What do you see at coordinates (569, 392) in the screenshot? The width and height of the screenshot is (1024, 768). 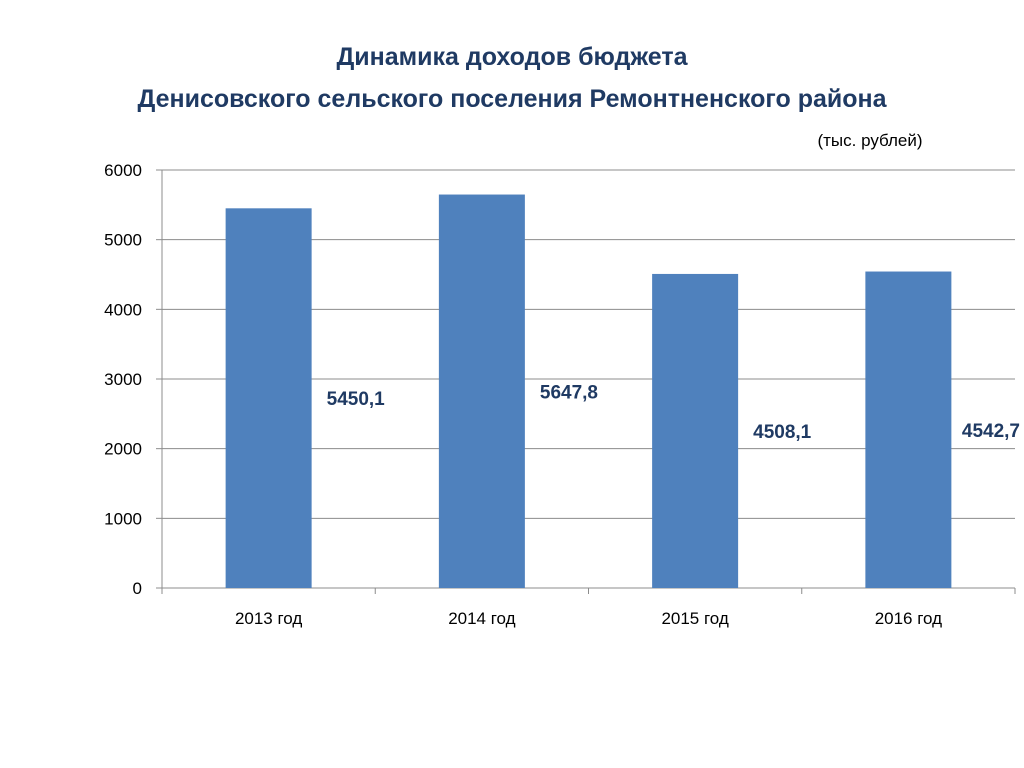 I see `data-label-2: 5647,8` at bounding box center [569, 392].